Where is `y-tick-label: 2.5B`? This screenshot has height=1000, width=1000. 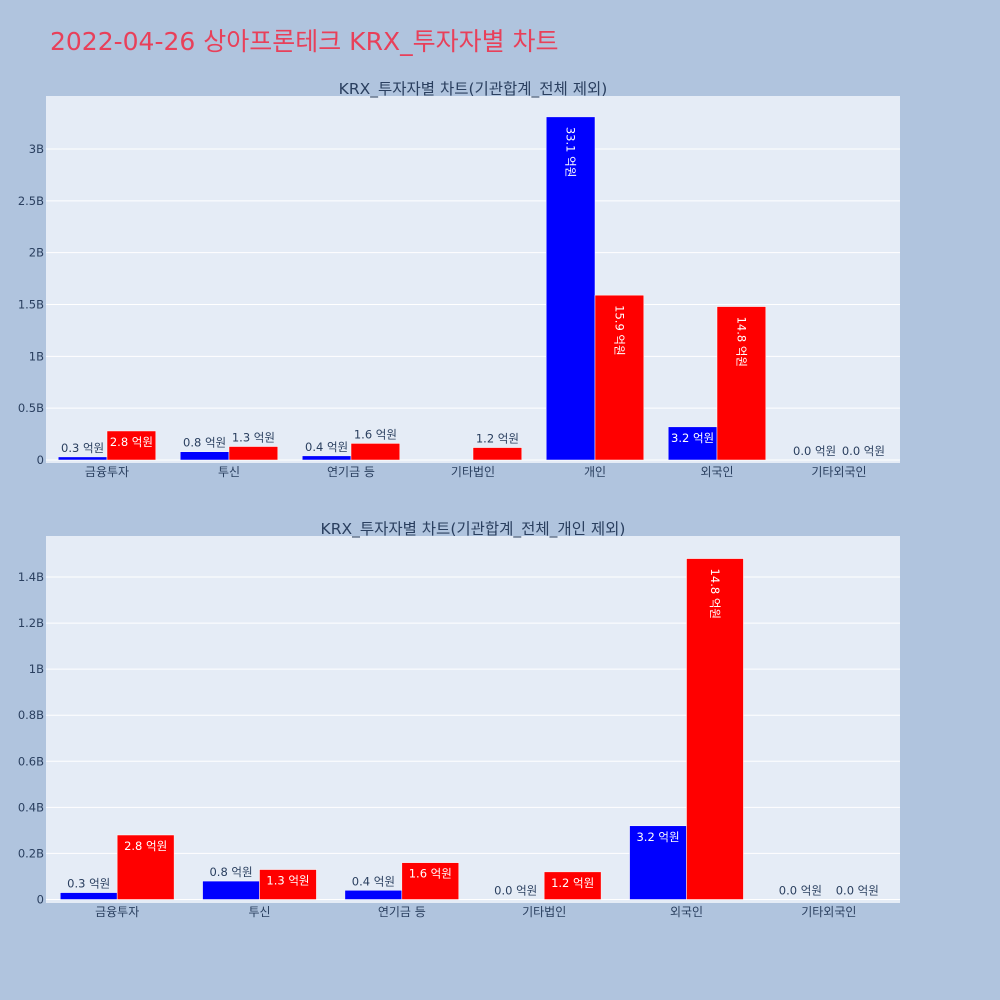
y-tick-label: 2.5B is located at coordinates (31, 201).